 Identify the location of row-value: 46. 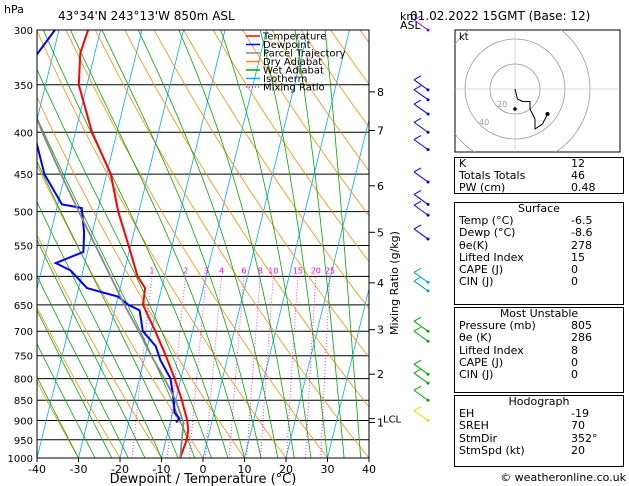
(578, 176).